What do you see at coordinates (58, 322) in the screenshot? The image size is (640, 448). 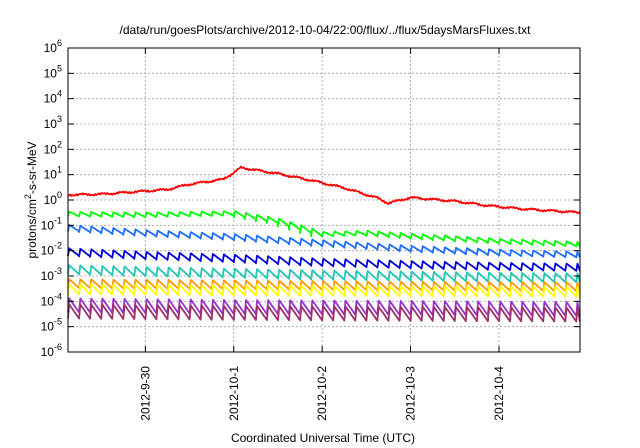 I see `y-tick-exponent: -5` at bounding box center [58, 322].